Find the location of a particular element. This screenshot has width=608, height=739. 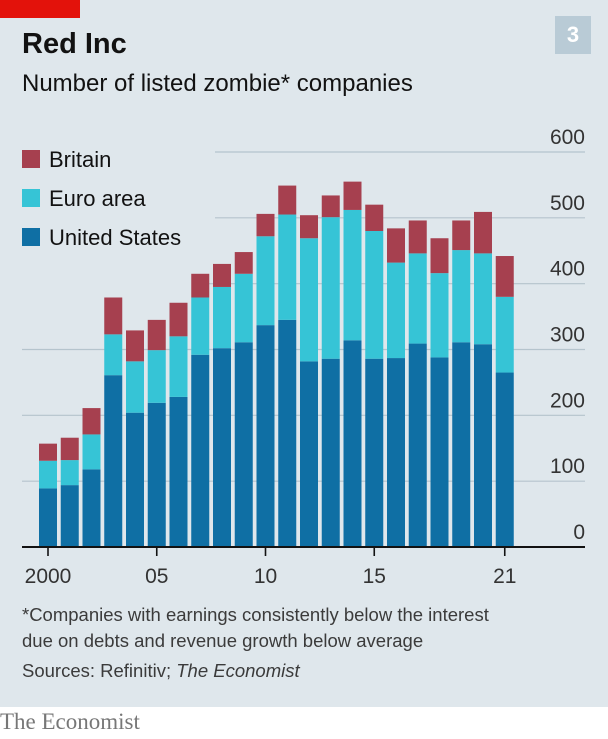

bar-euro-area-2008 is located at coordinates (222, 317).